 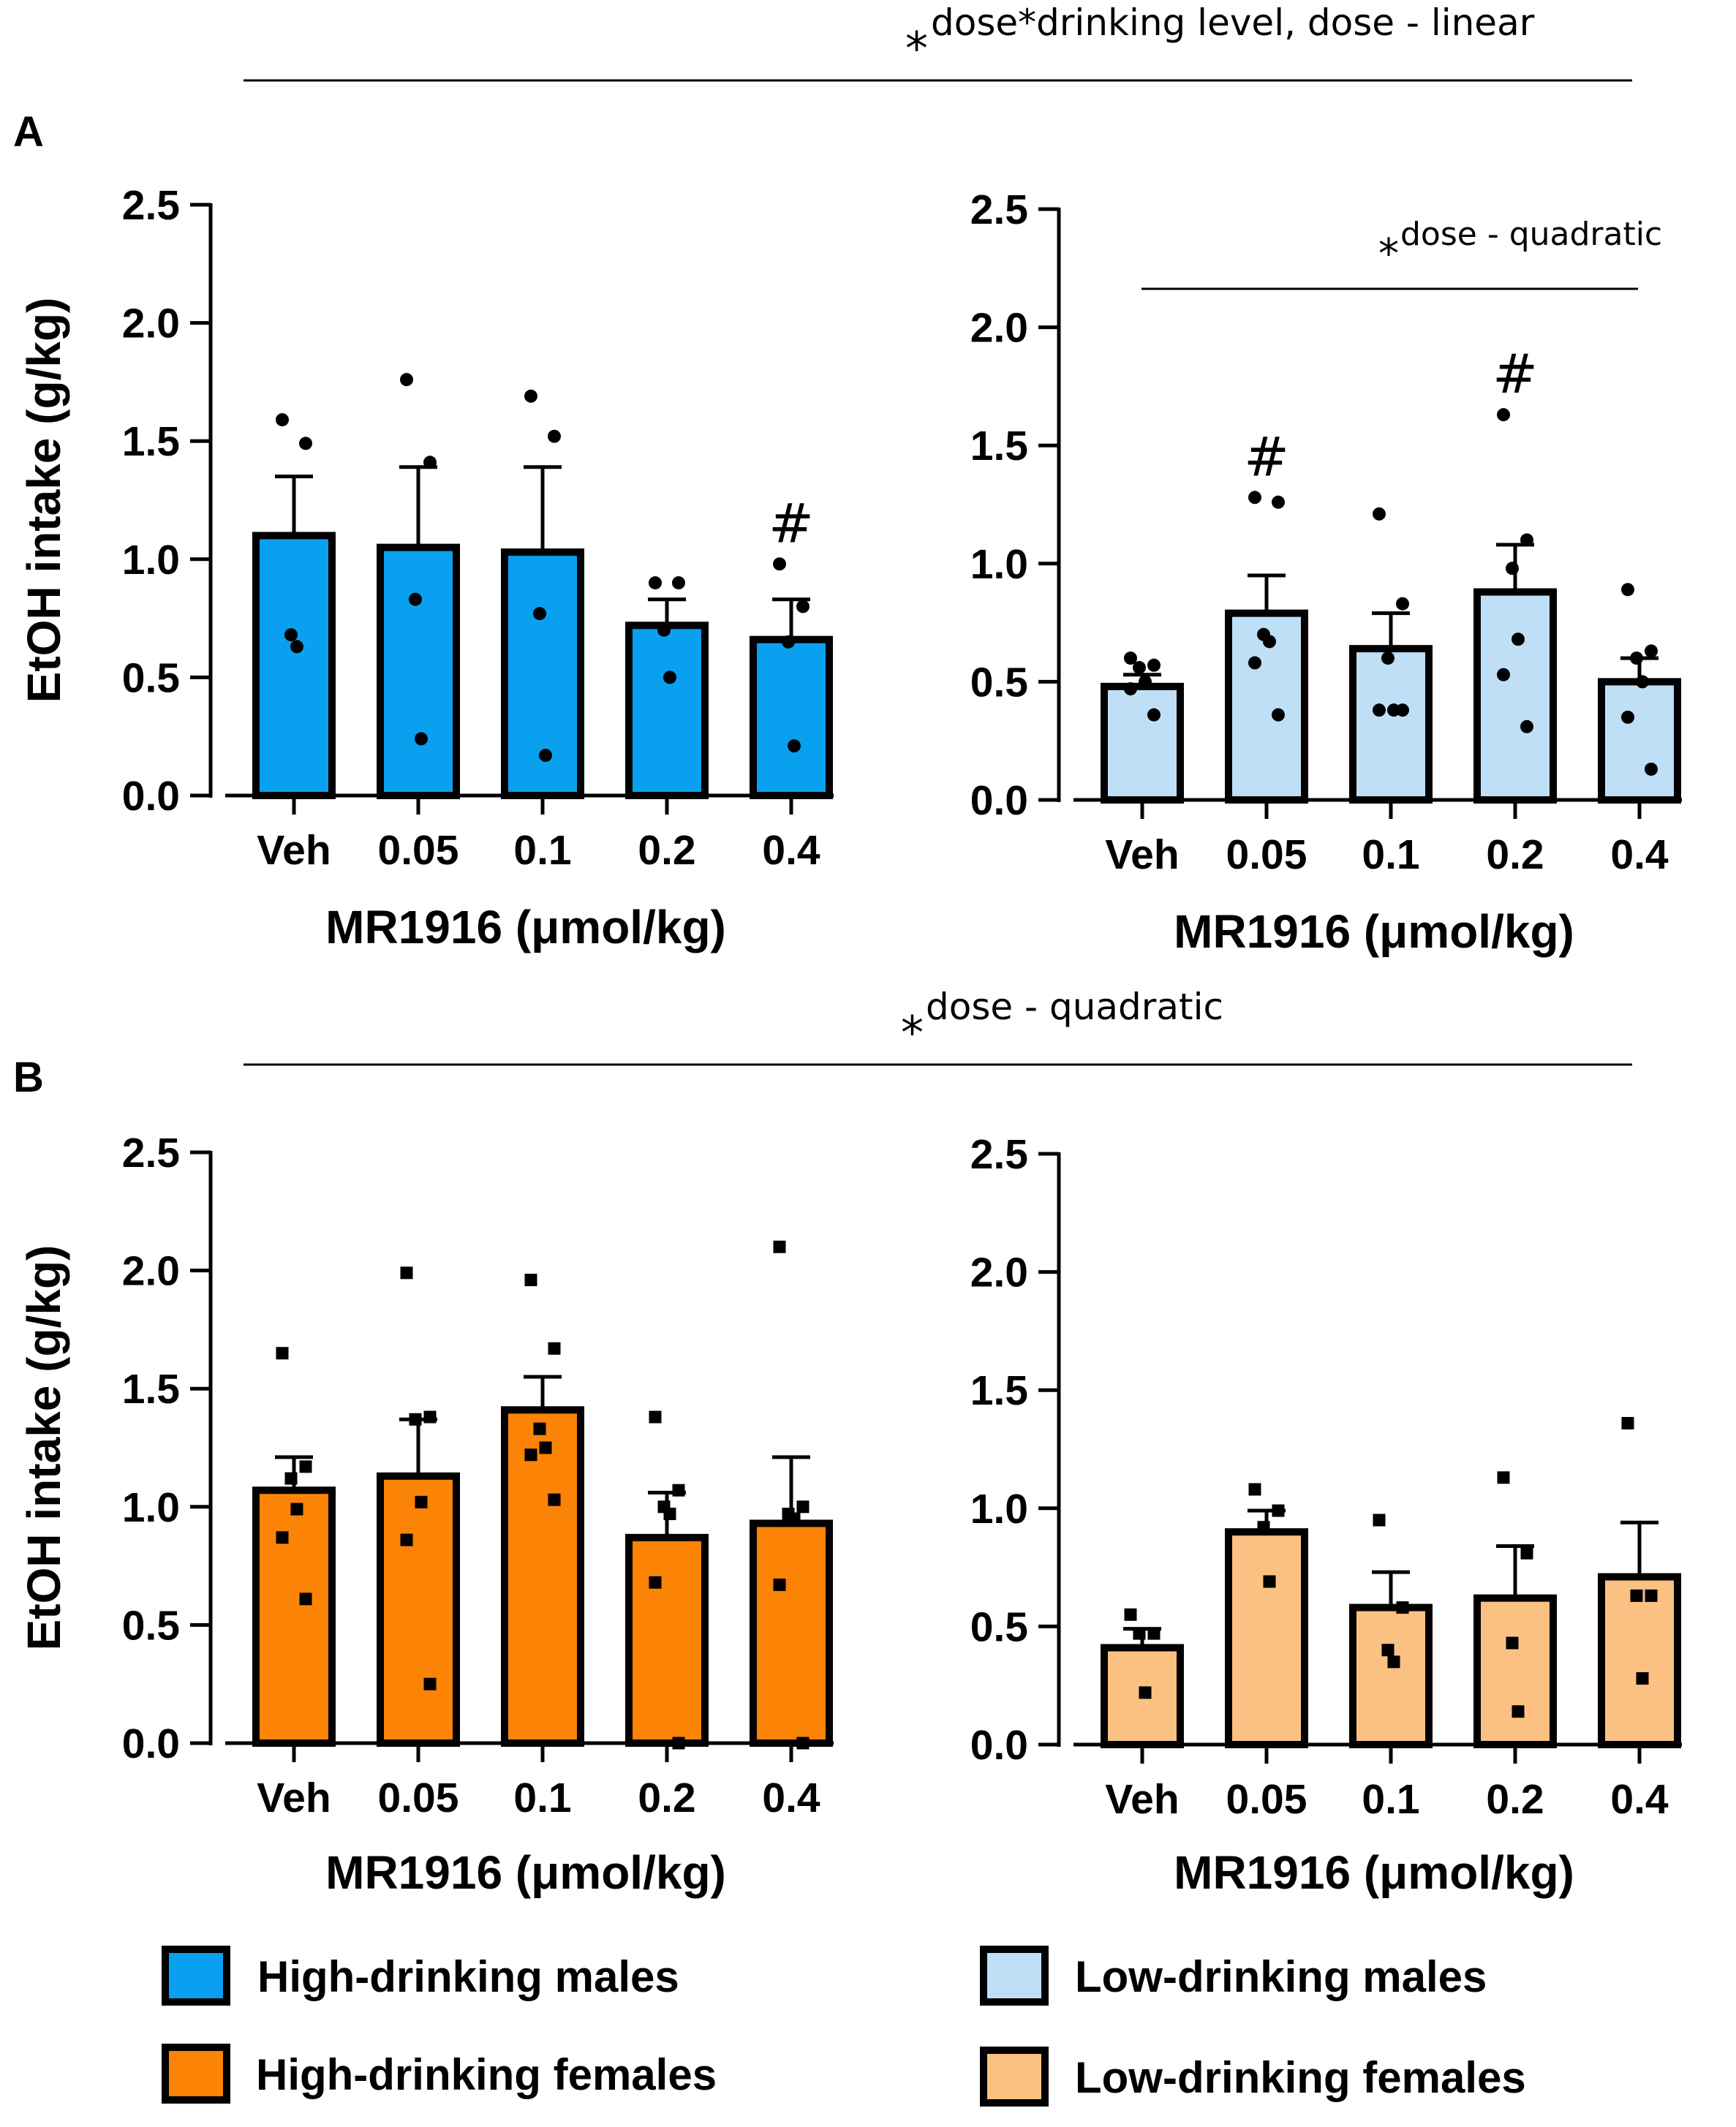 I want to click on y-tick-label: 2.5, so click(x=999, y=1154).